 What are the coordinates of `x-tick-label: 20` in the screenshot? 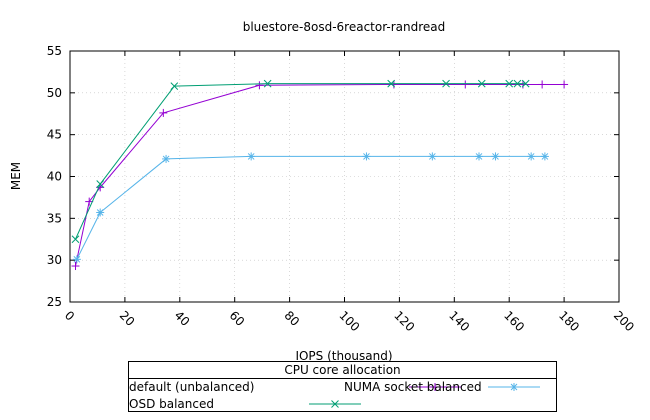 It's located at (127, 318).